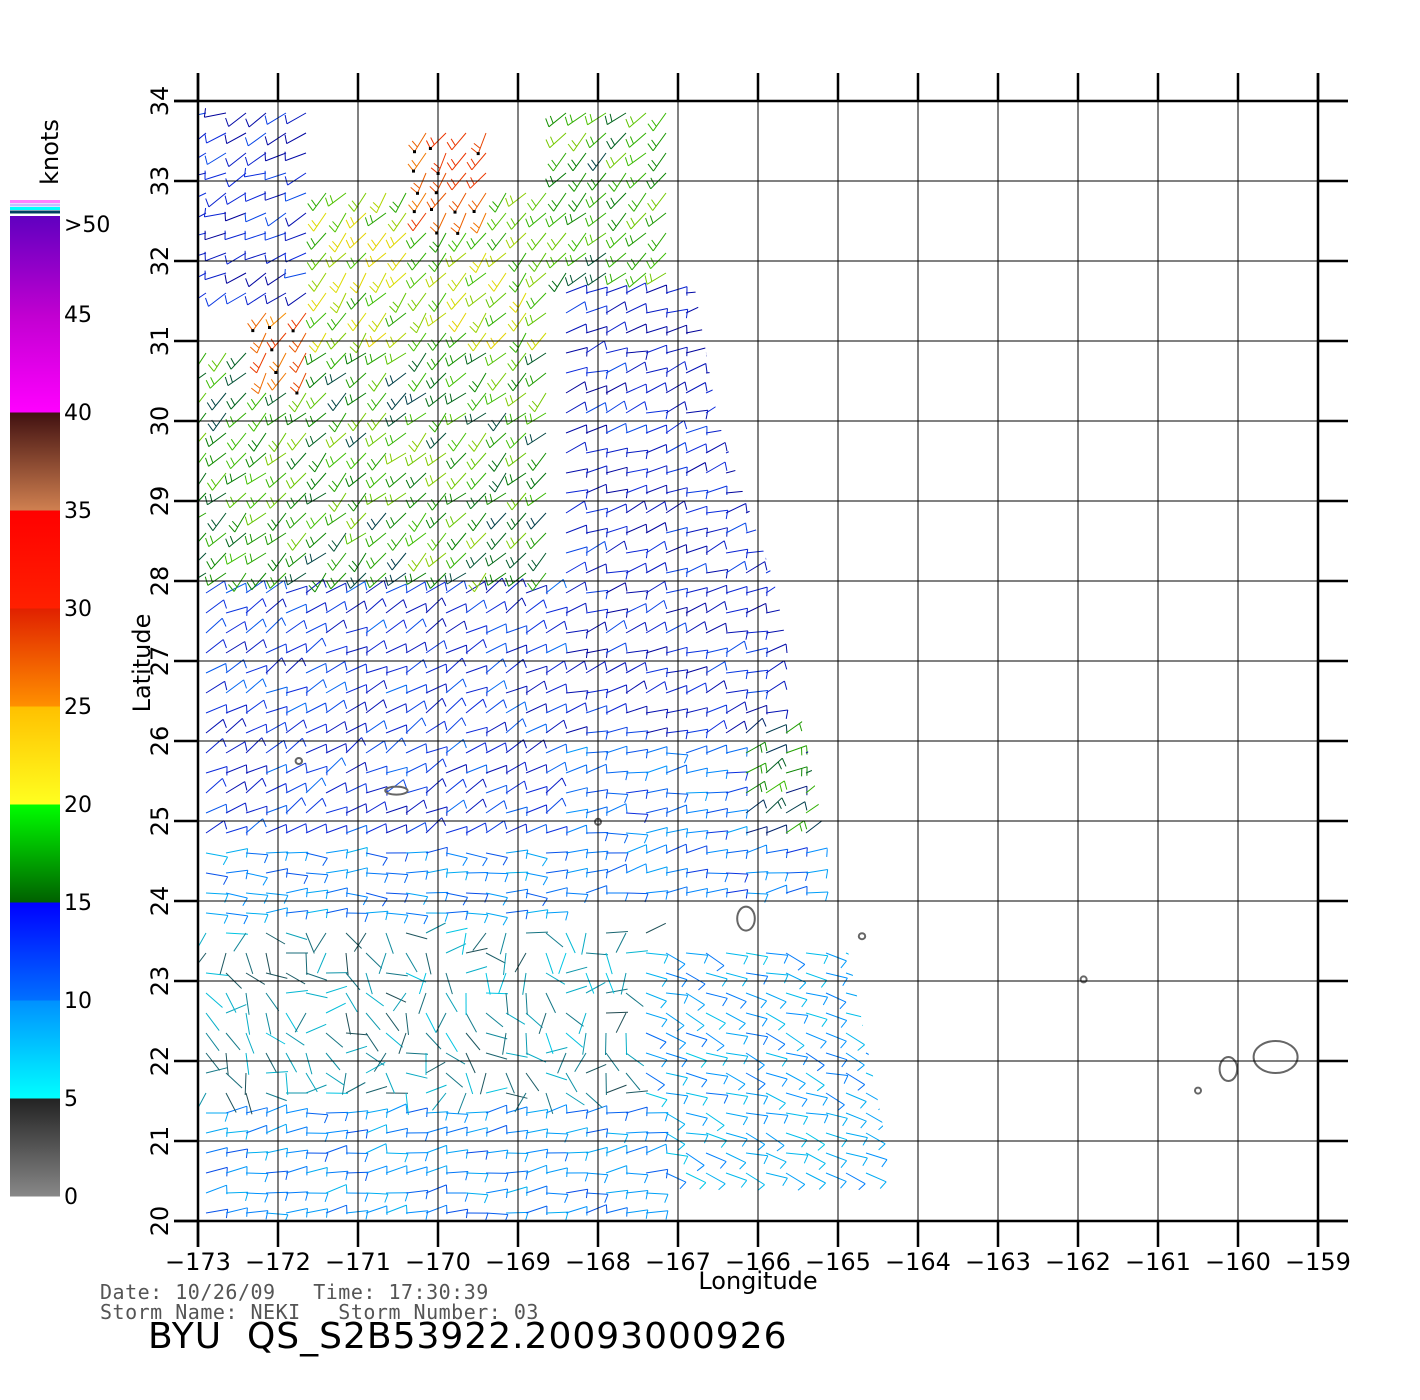 The width and height of the screenshot is (1420, 1400). Describe the element at coordinates (160, 501) in the screenshot. I see `y-tick-label: 29` at that location.